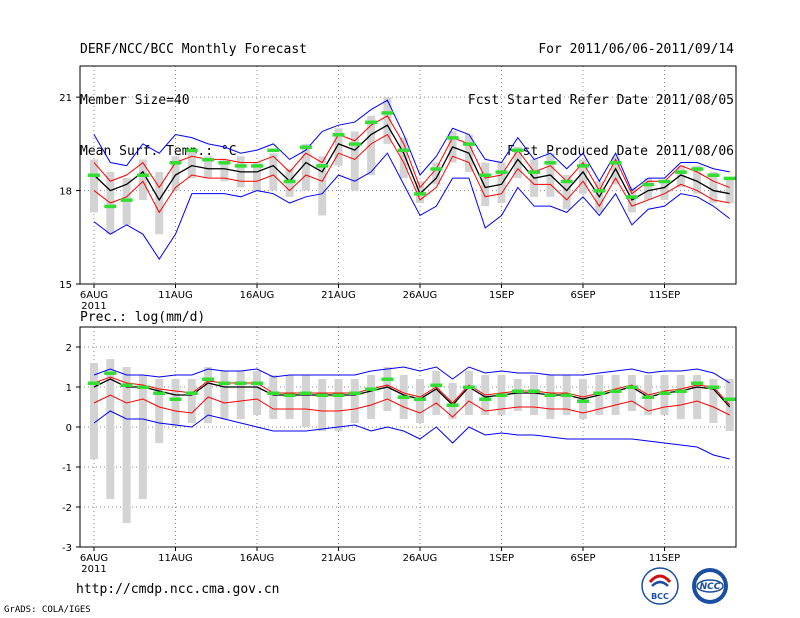 This screenshot has height=618, width=800. What do you see at coordinates (338, 295) in the screenshot?
I see `temp-xtick-label: 21AUG` at bounding box center [338, 295].